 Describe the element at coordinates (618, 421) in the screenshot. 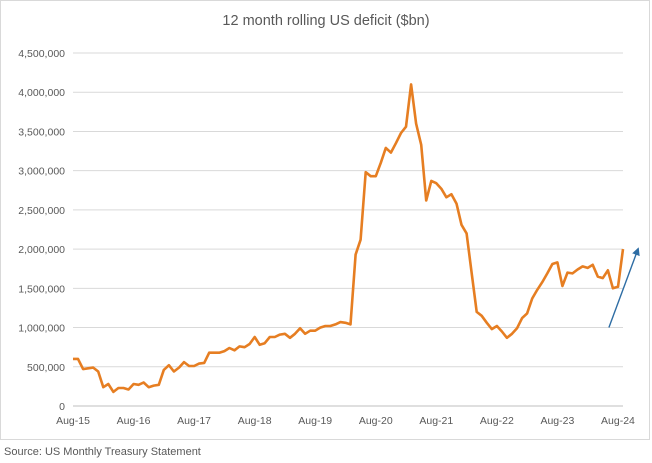

I see `x-tick-label: Aug-24` at that location.